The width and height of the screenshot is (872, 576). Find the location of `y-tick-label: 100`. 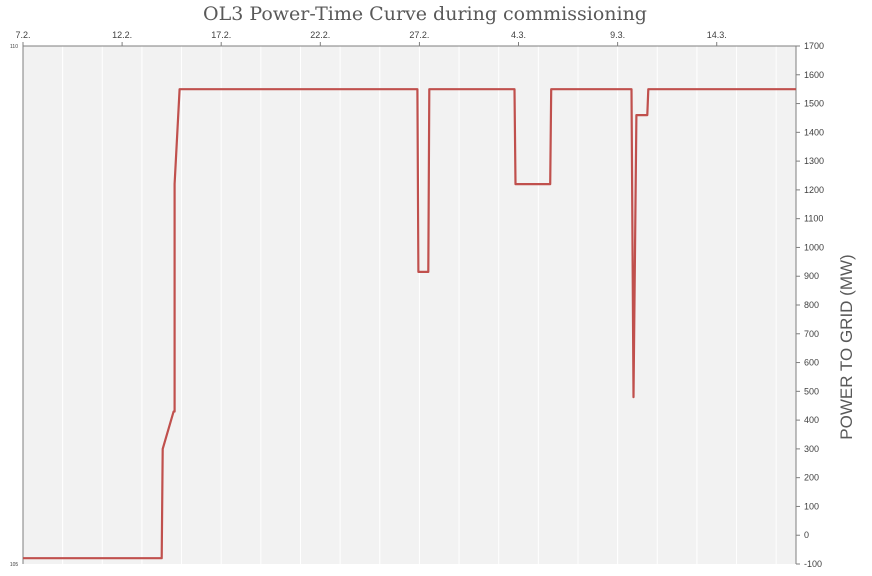

y-tick-label: 100 is located at coordinates (811, 506).